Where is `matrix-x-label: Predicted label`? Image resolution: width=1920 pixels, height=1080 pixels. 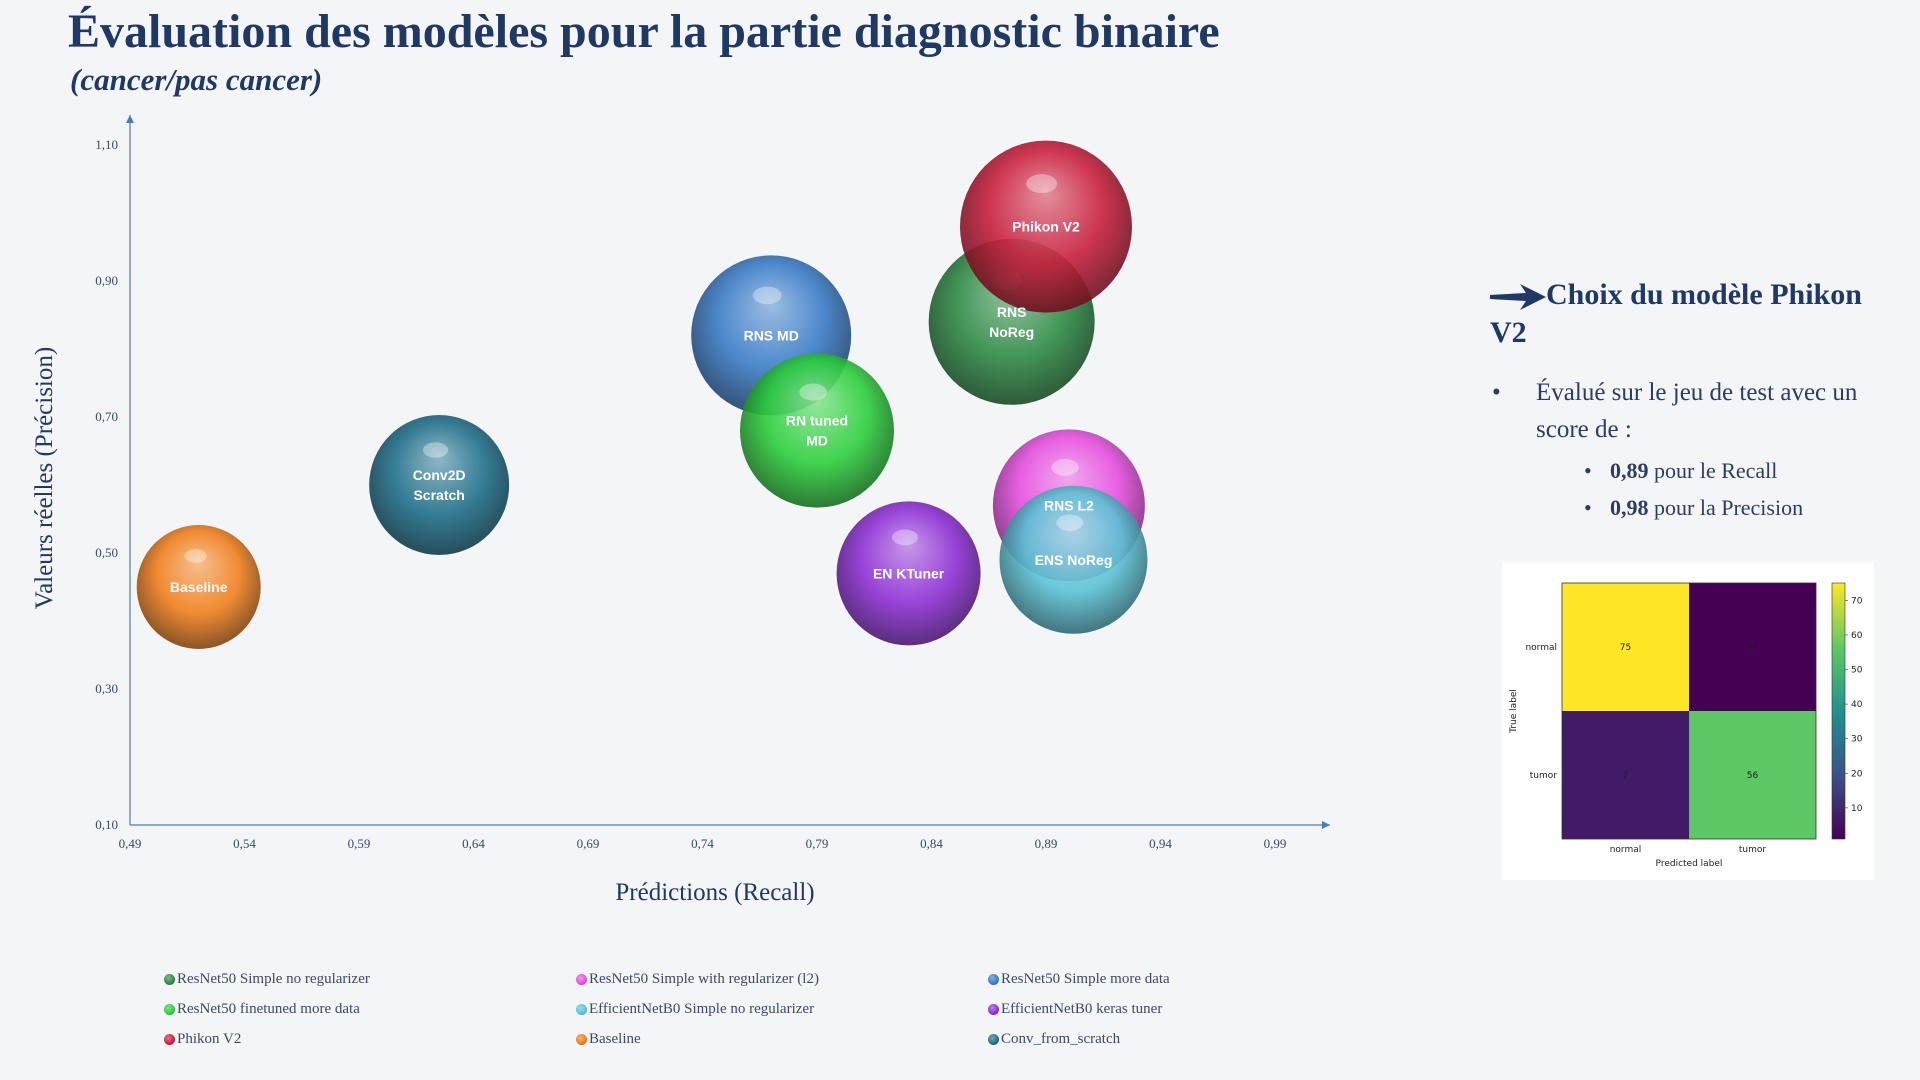
matrix-x-label: Predicted label is located at coordinates (1689, 864).